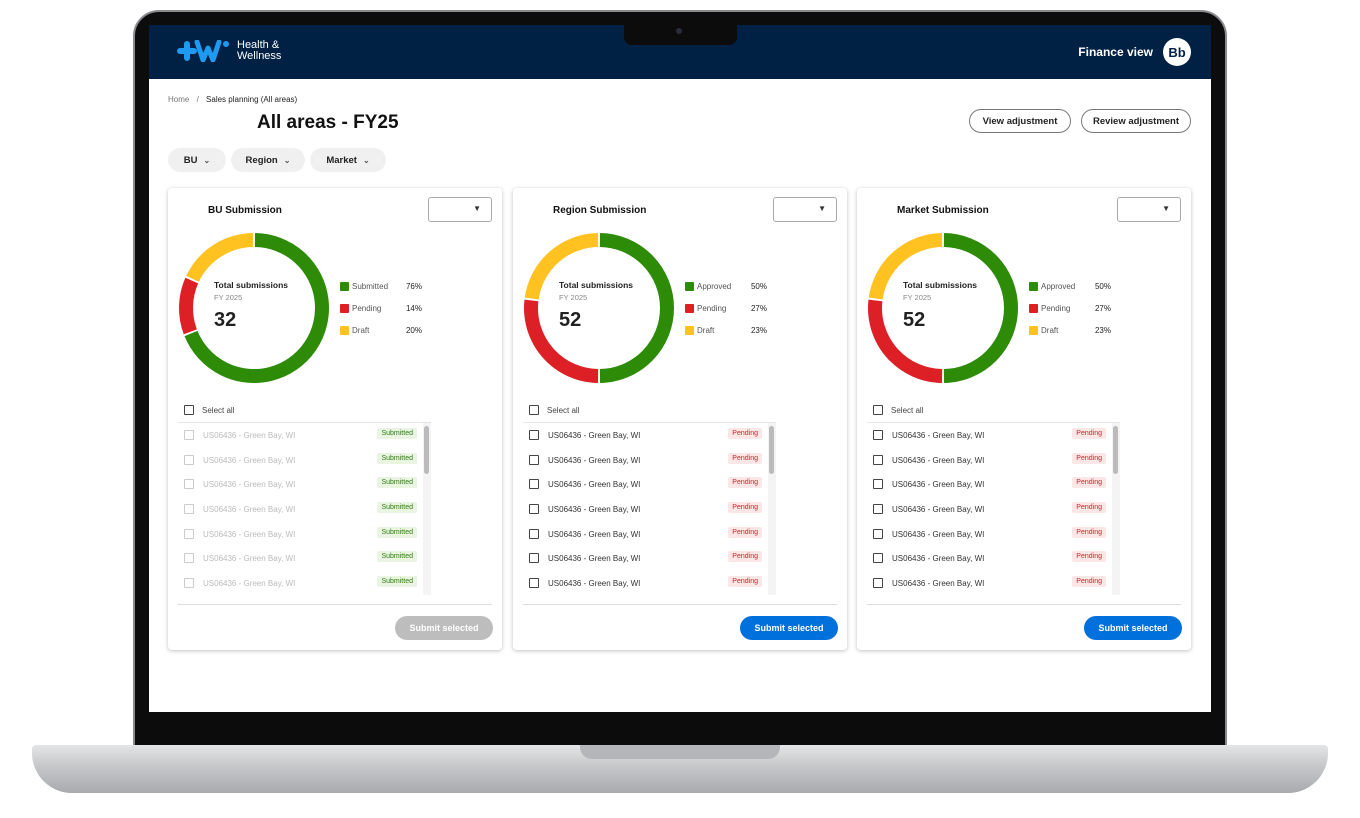  Describe the element at coordinates (252, 99) in the screenshot. I see `breadcrumb-current: Sales planning (All areas)` at that location.